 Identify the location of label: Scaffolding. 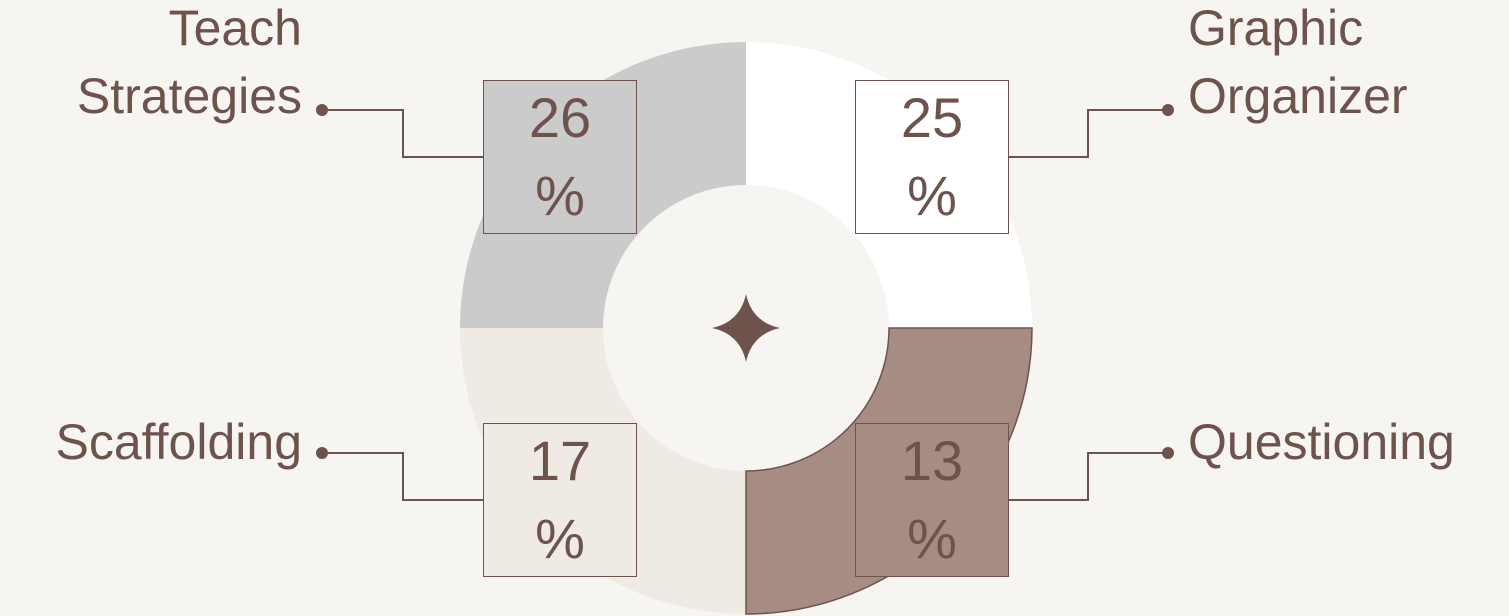
(178, 442).